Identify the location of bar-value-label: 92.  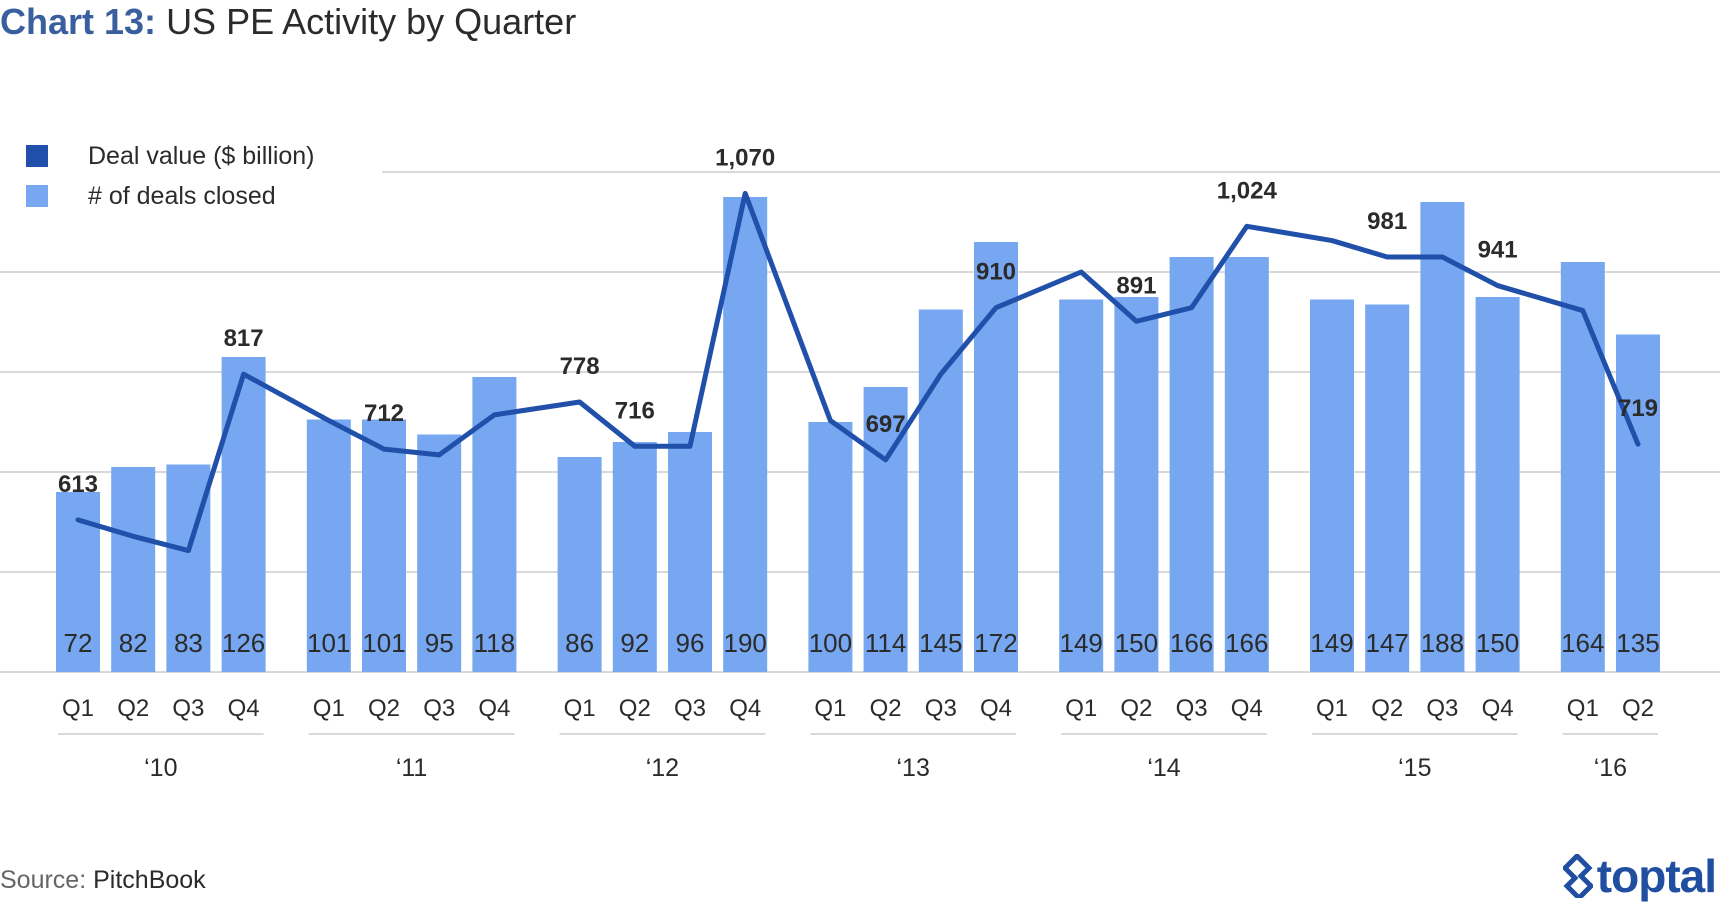
(634, 643).